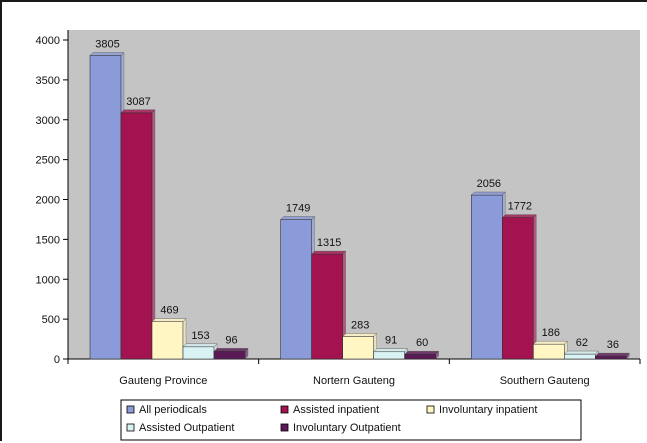  What do you see at coordinates (48, 41) in the screenshot?
I see `y-tick-label: 4000` at bounding box center [48, 41].